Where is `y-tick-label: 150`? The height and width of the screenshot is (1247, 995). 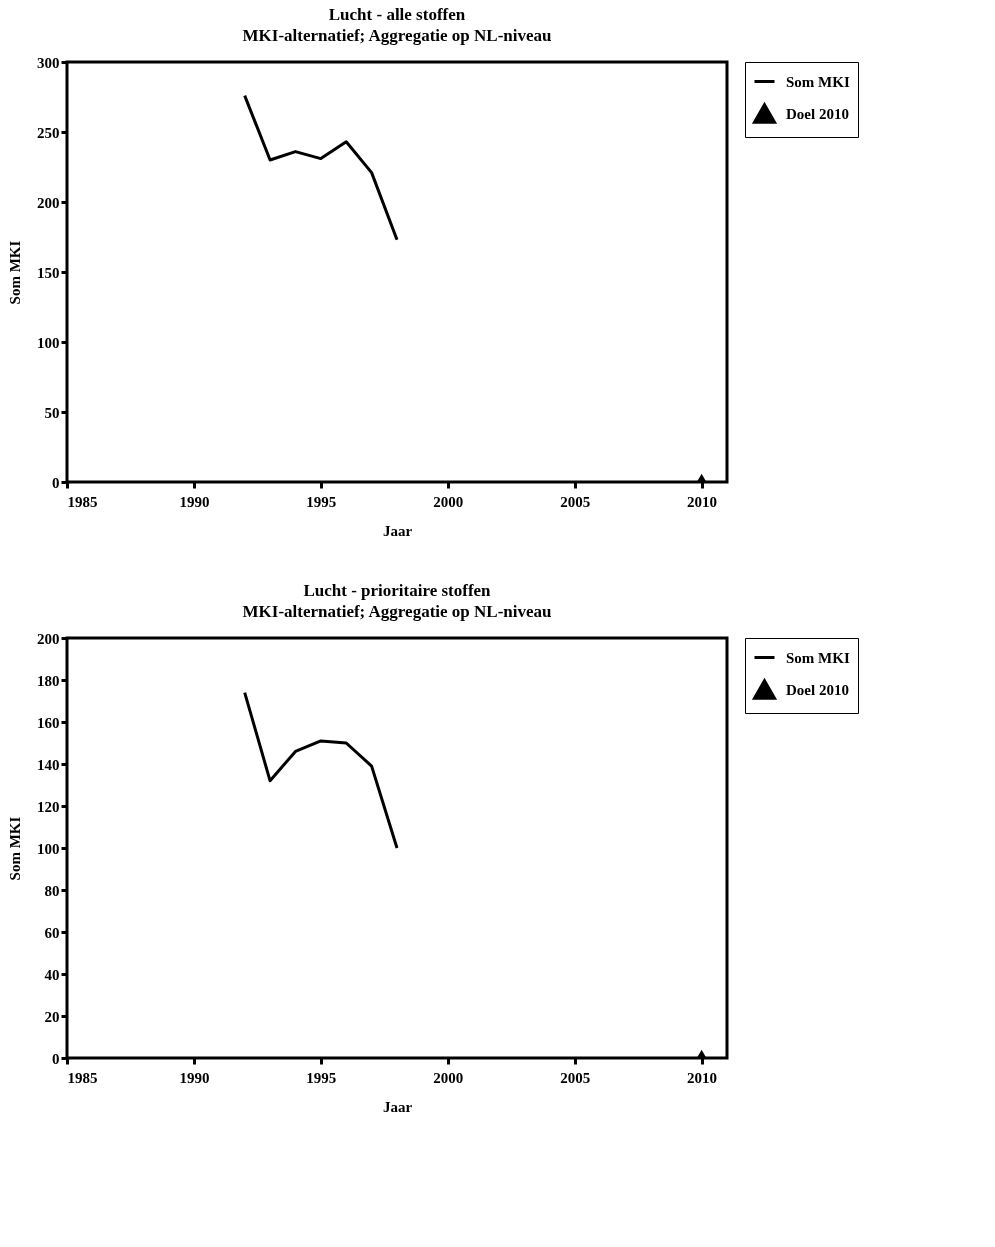 y-tick-label: 150 is located at coordinates (48, 272).